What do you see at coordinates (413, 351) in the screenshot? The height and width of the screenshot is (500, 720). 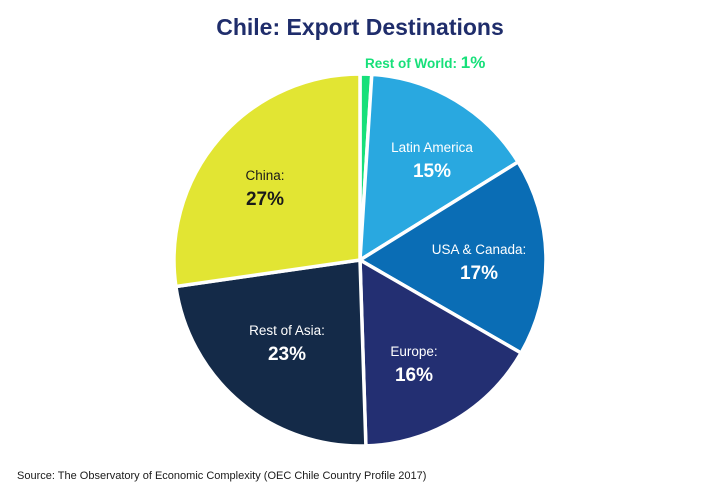 I see `data-label-name-europe: Europe:` at bounding box center [413, 351].